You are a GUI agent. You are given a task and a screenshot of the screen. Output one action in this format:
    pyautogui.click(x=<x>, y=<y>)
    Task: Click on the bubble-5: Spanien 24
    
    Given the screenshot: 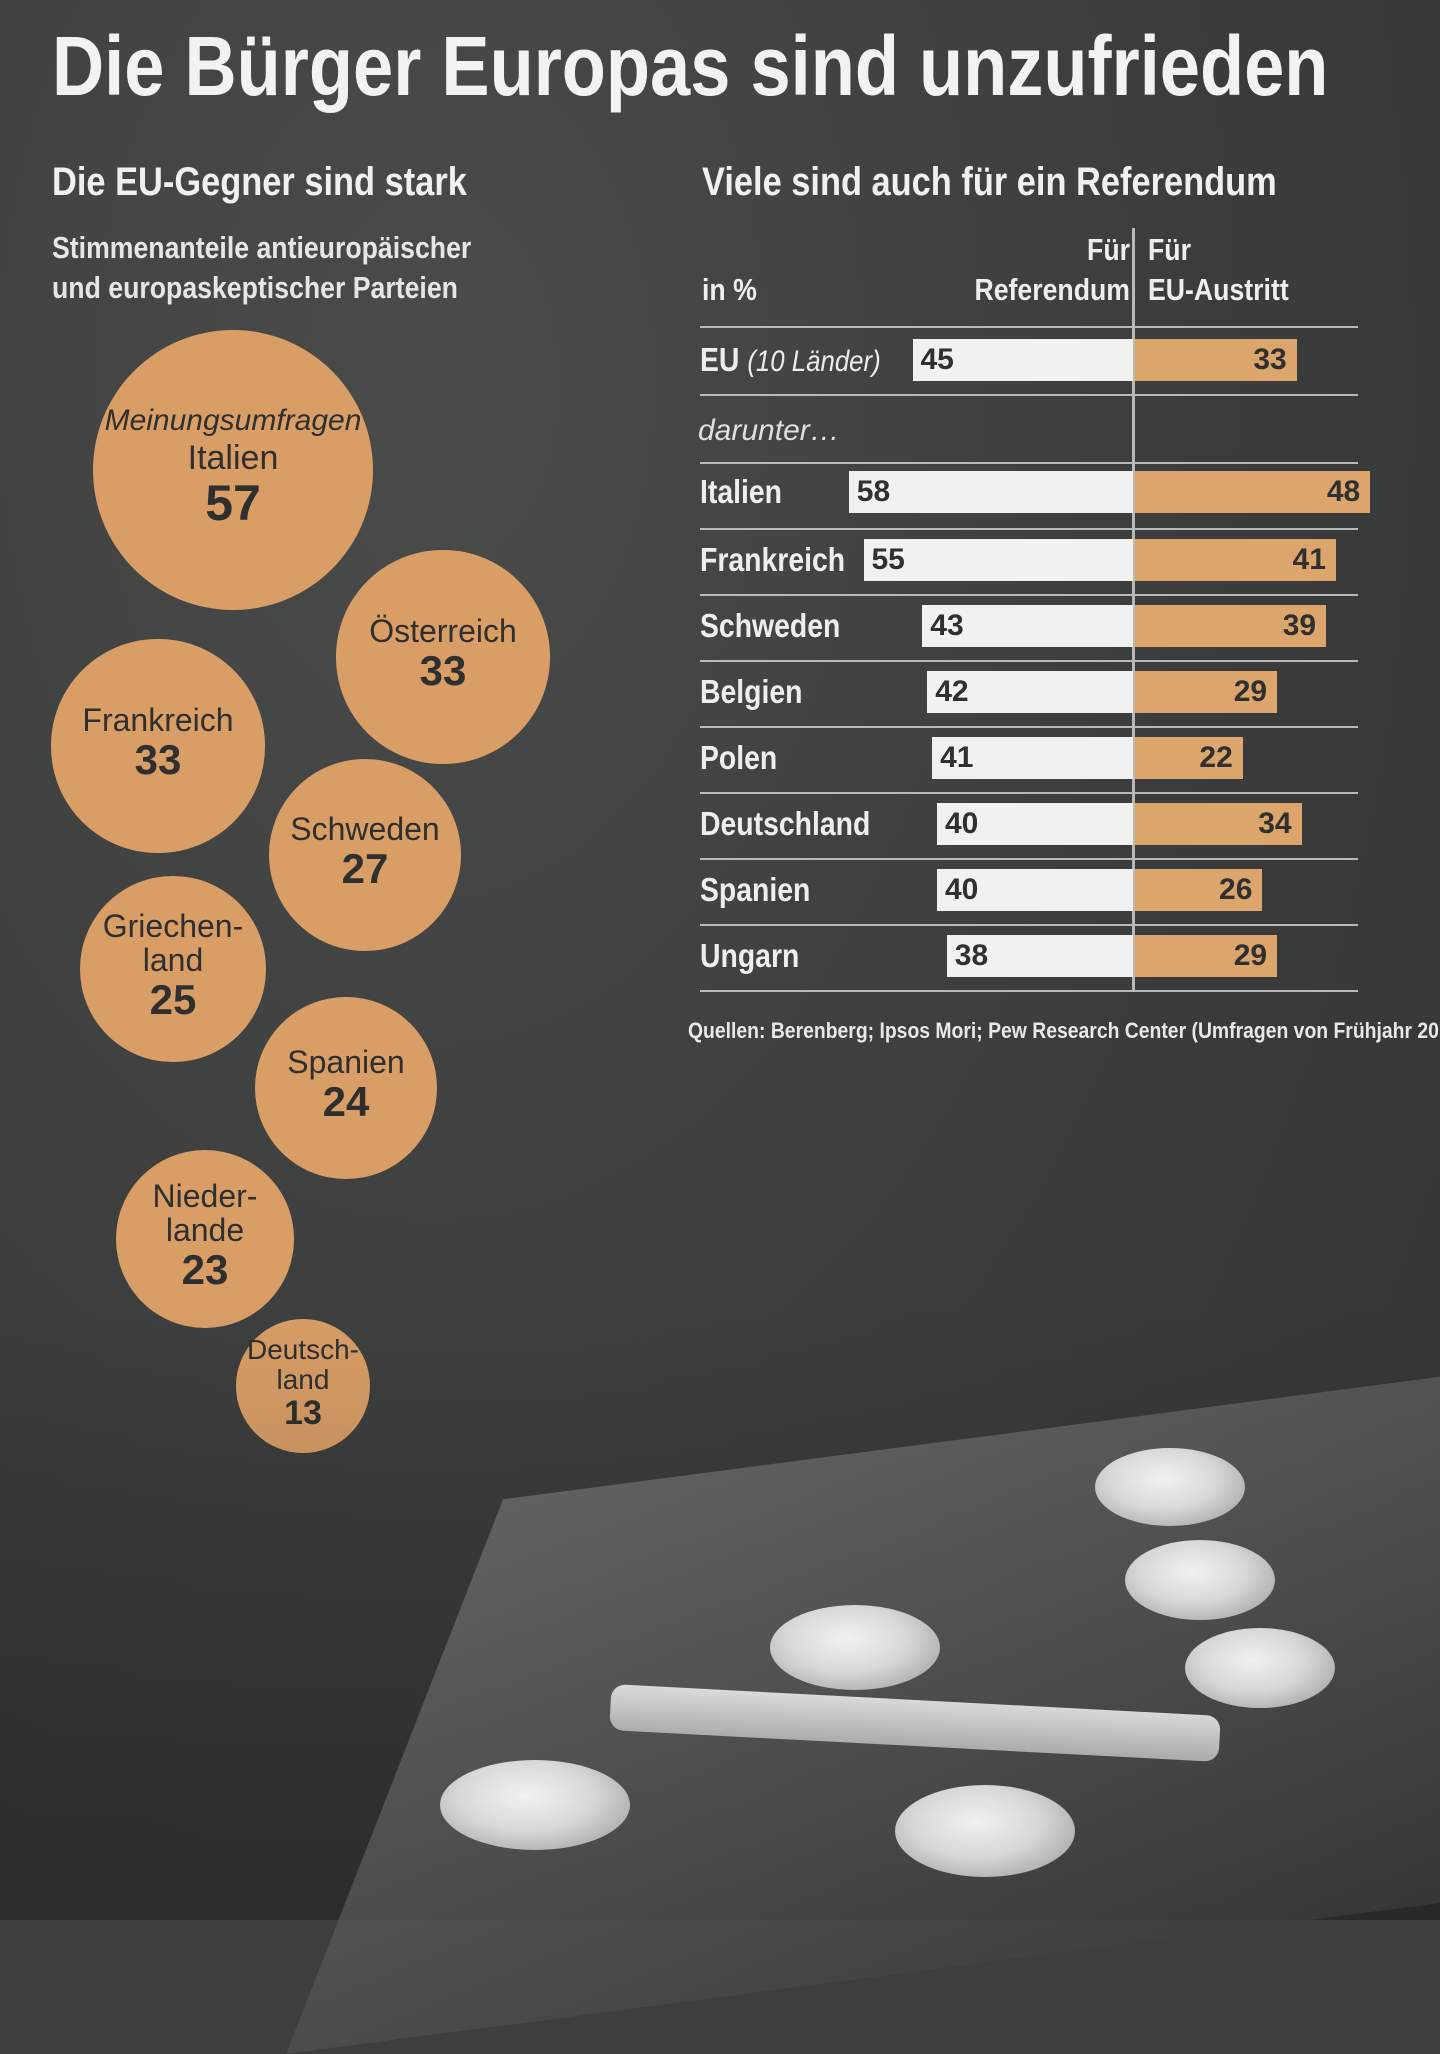 What is the action you would take?
    pyautogui.click(x=346, y=1088)
    